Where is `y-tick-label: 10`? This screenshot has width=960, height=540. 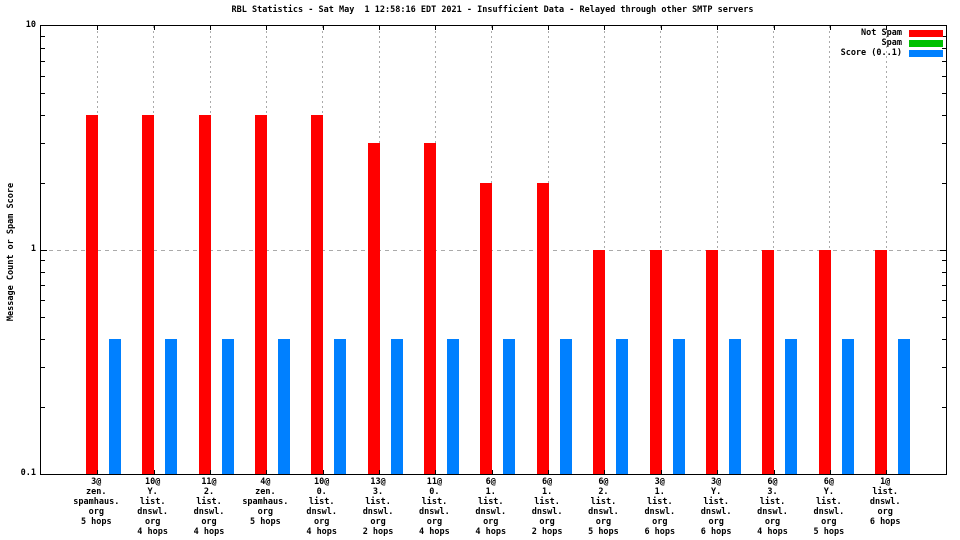 y-tick-label: 10 is located at coordinates (30, 25).